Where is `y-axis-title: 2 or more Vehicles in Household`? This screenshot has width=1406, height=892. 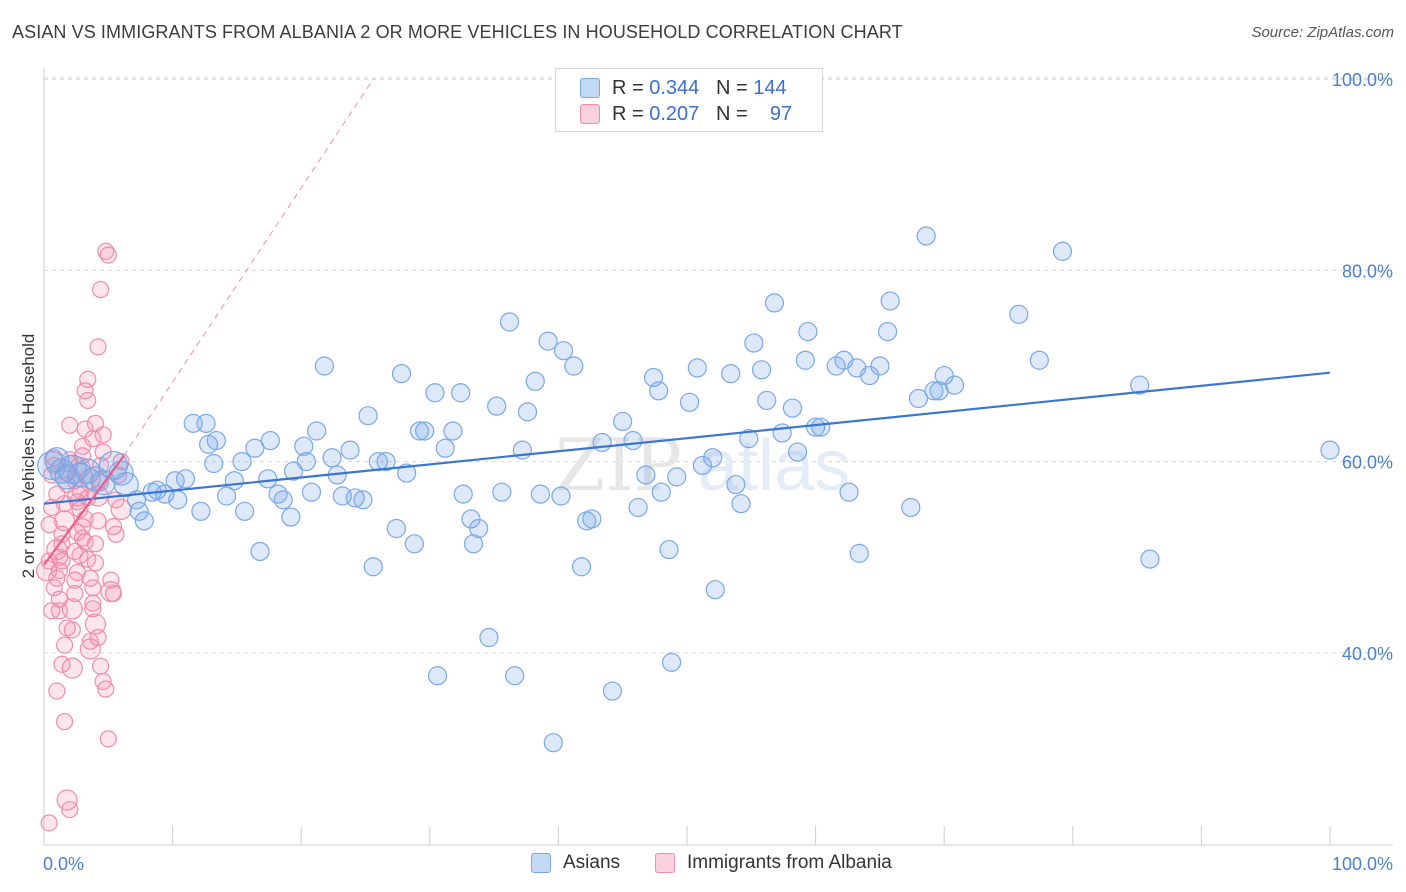
y-axis-title: 2 or more Vehicles in Household is located at coordinates (28, 456).